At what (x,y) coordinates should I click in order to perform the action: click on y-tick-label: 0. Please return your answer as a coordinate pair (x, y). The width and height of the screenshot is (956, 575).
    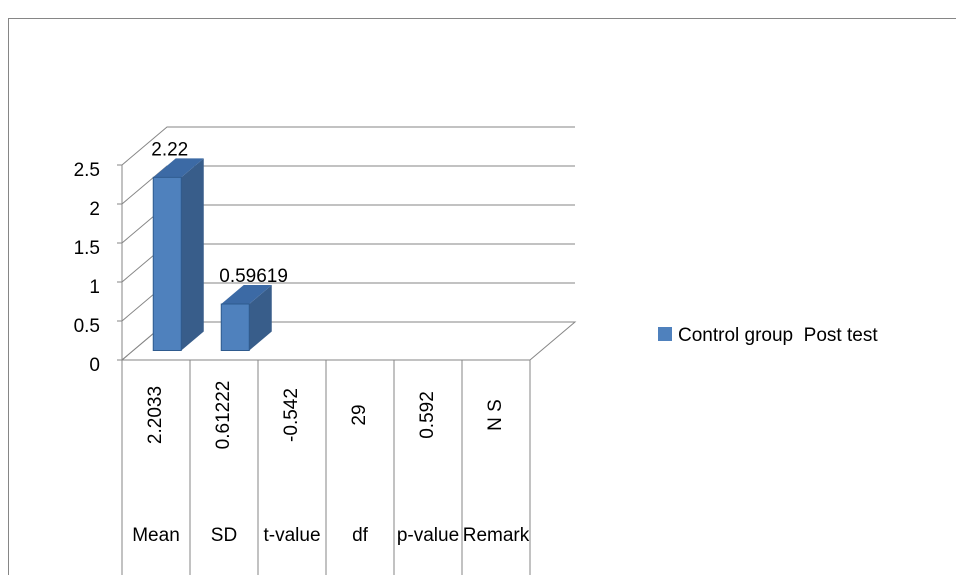
    Looking at the image, I should click on (94, 365).